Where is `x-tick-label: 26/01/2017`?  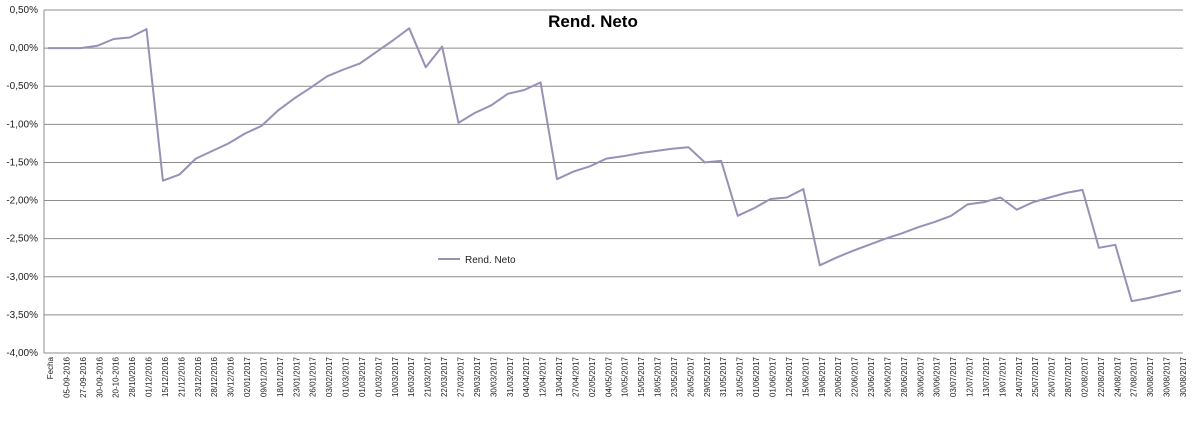
x-tick-label: 26/01/2017 is located at coordinates (313, 376).